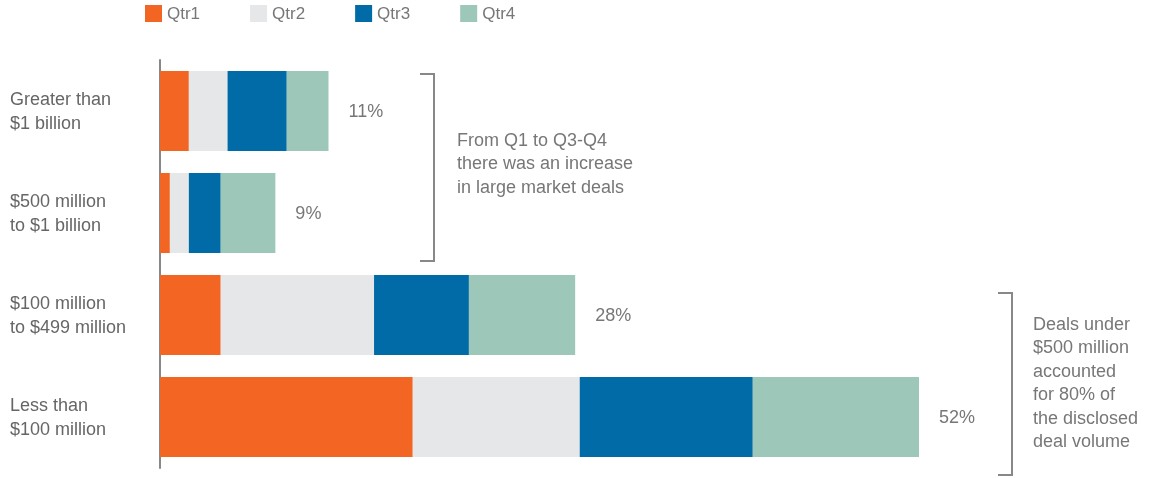 The width and height of the screenshot is (1164, 478). Describe the element at coordinates (58, 417) in the screenshot. I see `y-tick-label: Less than $100 million` at that location.